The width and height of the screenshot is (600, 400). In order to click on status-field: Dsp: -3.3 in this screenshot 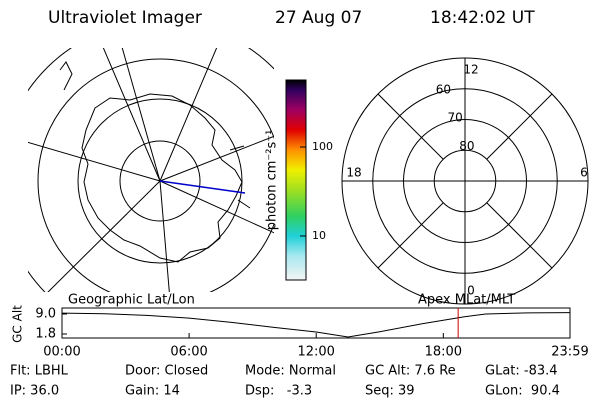, I will do `click(278, 391)`.